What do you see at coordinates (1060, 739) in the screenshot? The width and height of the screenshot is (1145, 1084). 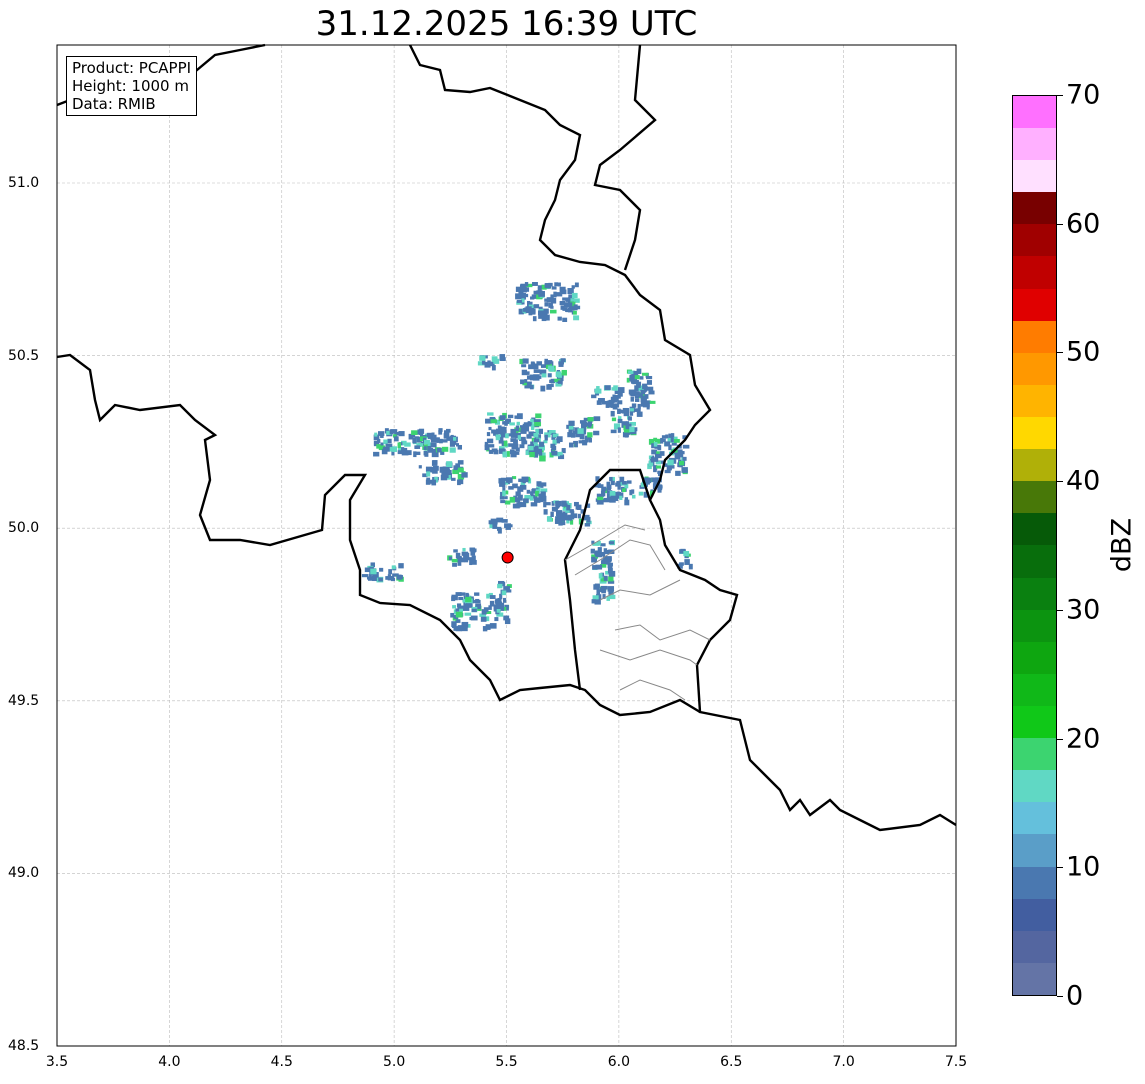 I see `colorbar-tick-mark` at bounding box center [1060, 739].